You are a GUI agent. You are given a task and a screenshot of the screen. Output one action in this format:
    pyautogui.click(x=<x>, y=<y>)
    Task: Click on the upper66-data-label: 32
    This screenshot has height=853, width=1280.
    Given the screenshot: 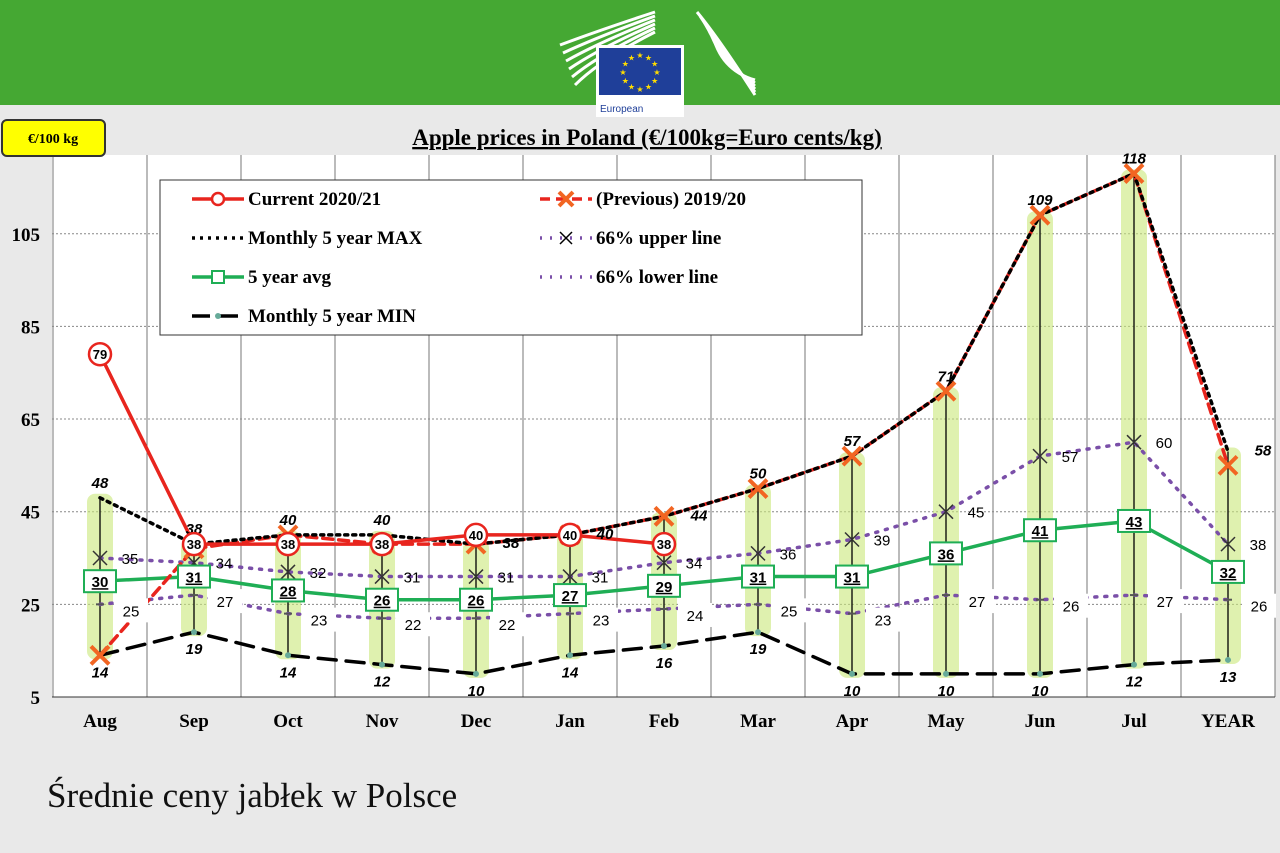 What is the action you would take?
    pyautogui.click(x=318, y=573)
    